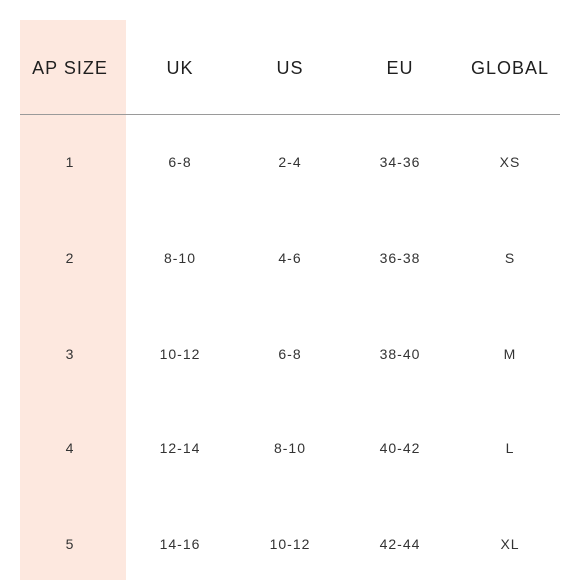 This screenshot has height=580, width=580. What do you see at coordinates (510, 544) in the screenshot?
I see `table-cell-global: XL` at bounding box center [510, 544].